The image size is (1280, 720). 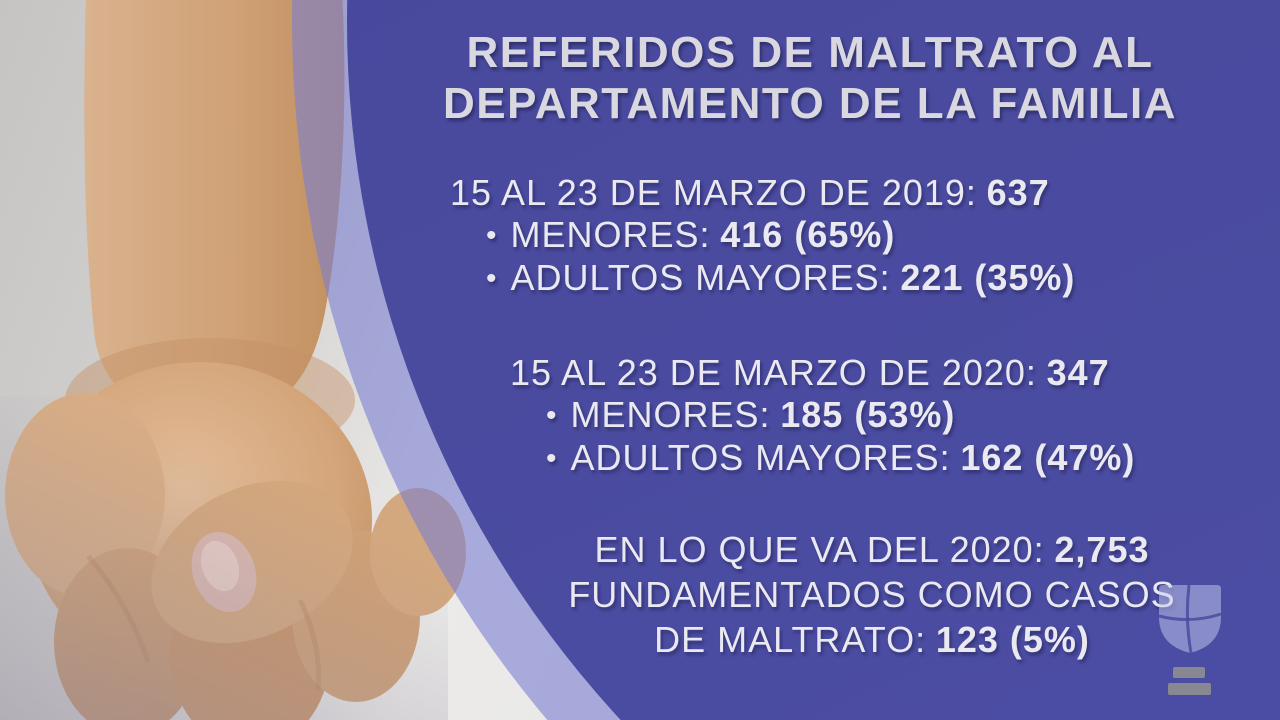 What do you see at coordinates (1102, 549) in the screenshot?
I see `summary-value: 2,753` at bounding box center [1102, 549].